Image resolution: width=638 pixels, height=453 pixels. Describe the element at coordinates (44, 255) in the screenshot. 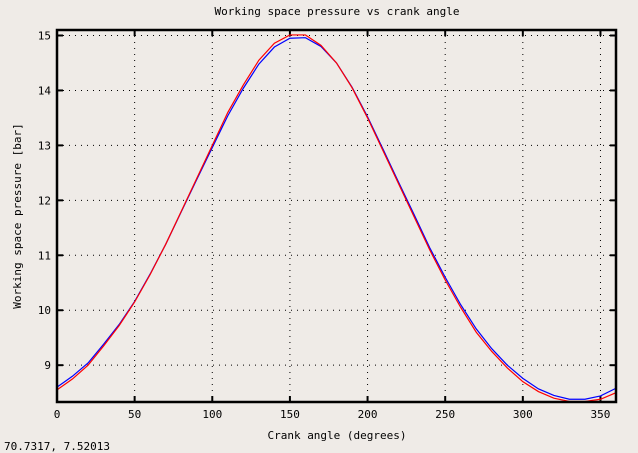

I see `y-tick-label: 11` at that location.